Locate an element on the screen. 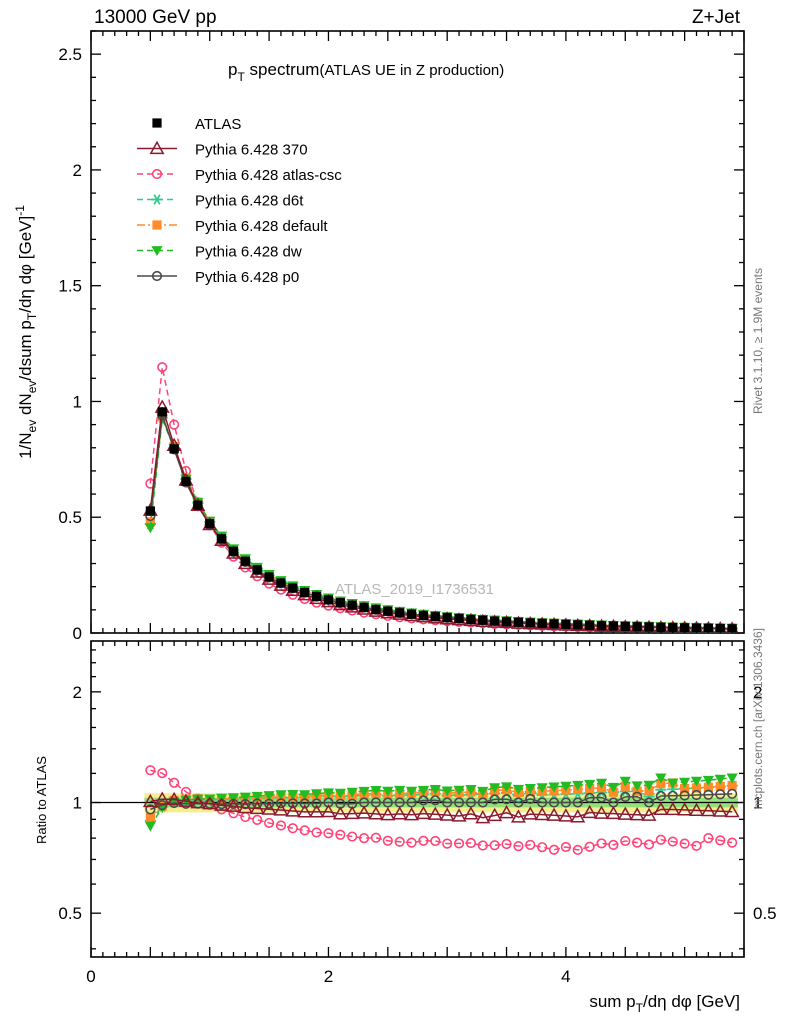  y-main-tick-label: 2 is located at coordinates (77, 170).